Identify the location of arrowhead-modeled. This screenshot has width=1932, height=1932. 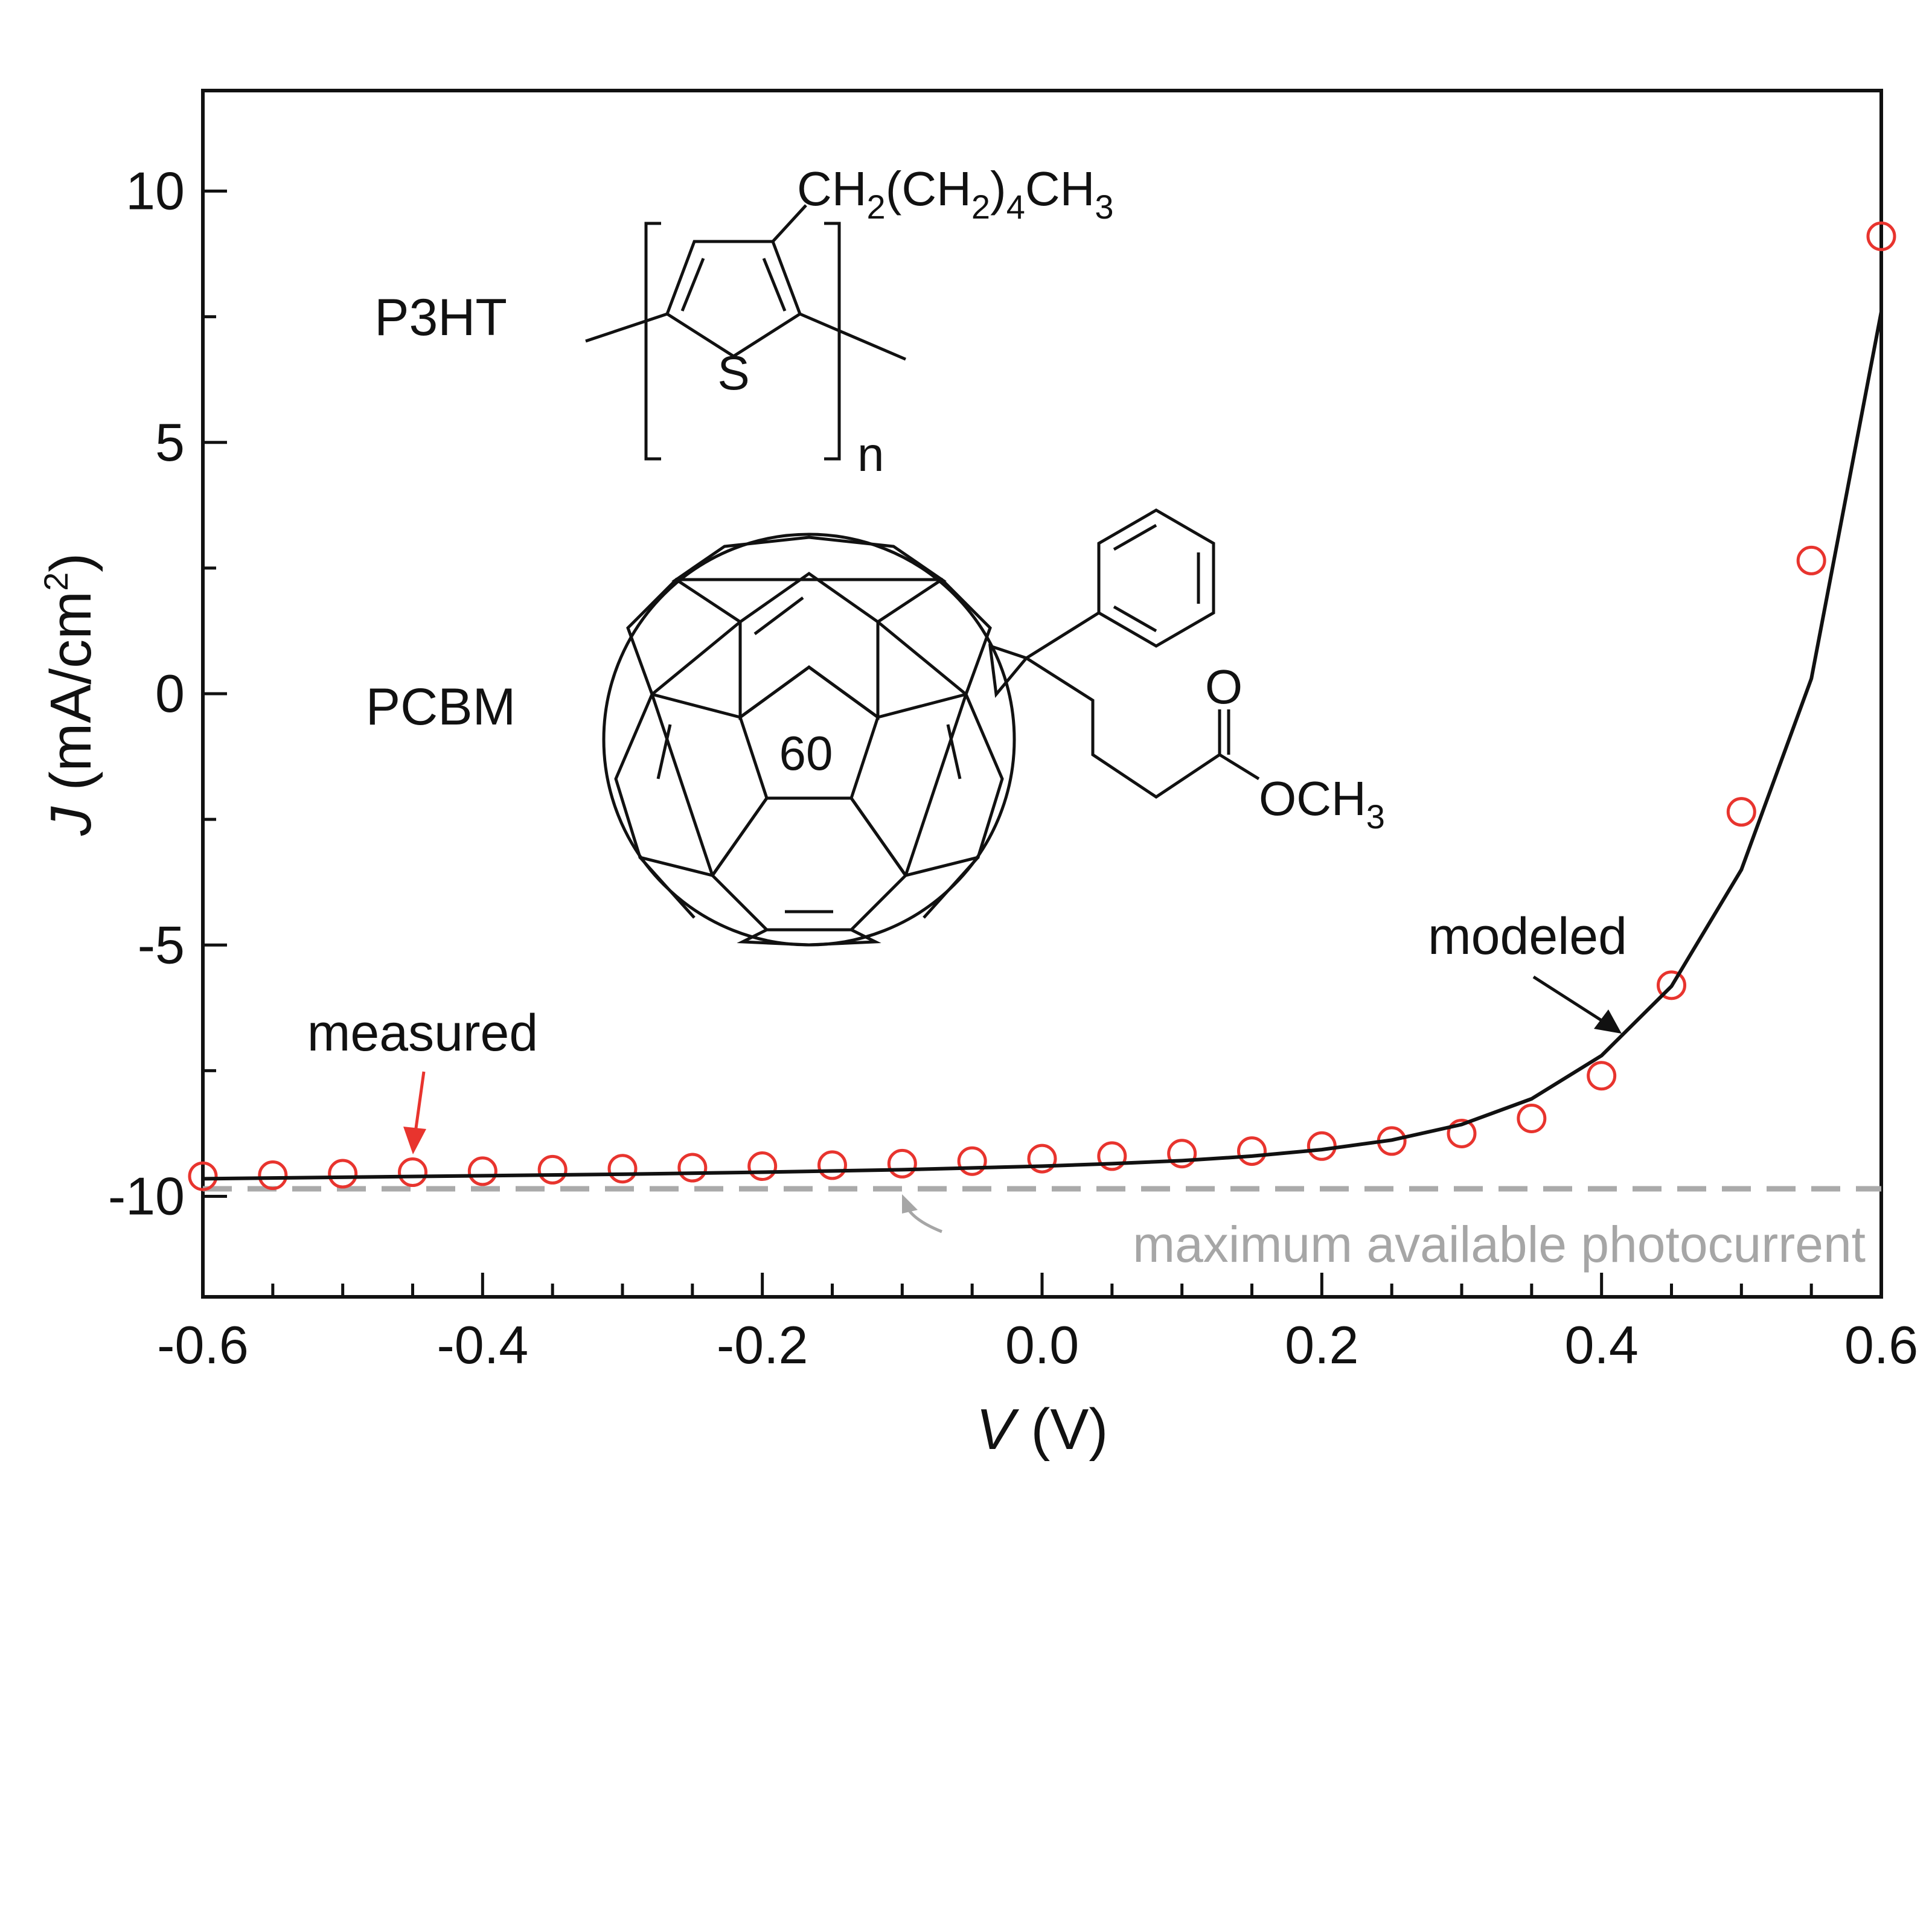
(1608, 1021).